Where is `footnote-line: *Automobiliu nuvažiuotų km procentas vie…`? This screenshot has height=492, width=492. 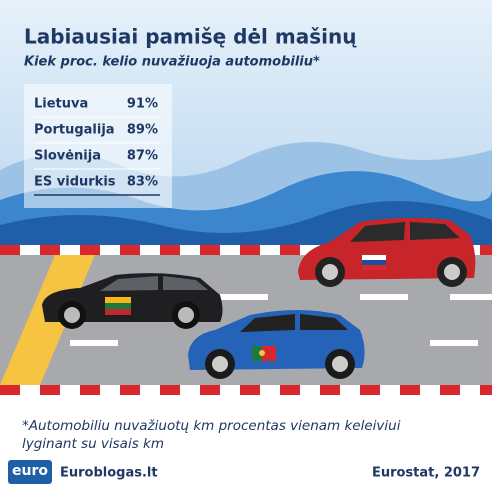
footnote-line: *Automobiliu nuvažiuotų km procentas vie… is located at coordinates (211, 426).